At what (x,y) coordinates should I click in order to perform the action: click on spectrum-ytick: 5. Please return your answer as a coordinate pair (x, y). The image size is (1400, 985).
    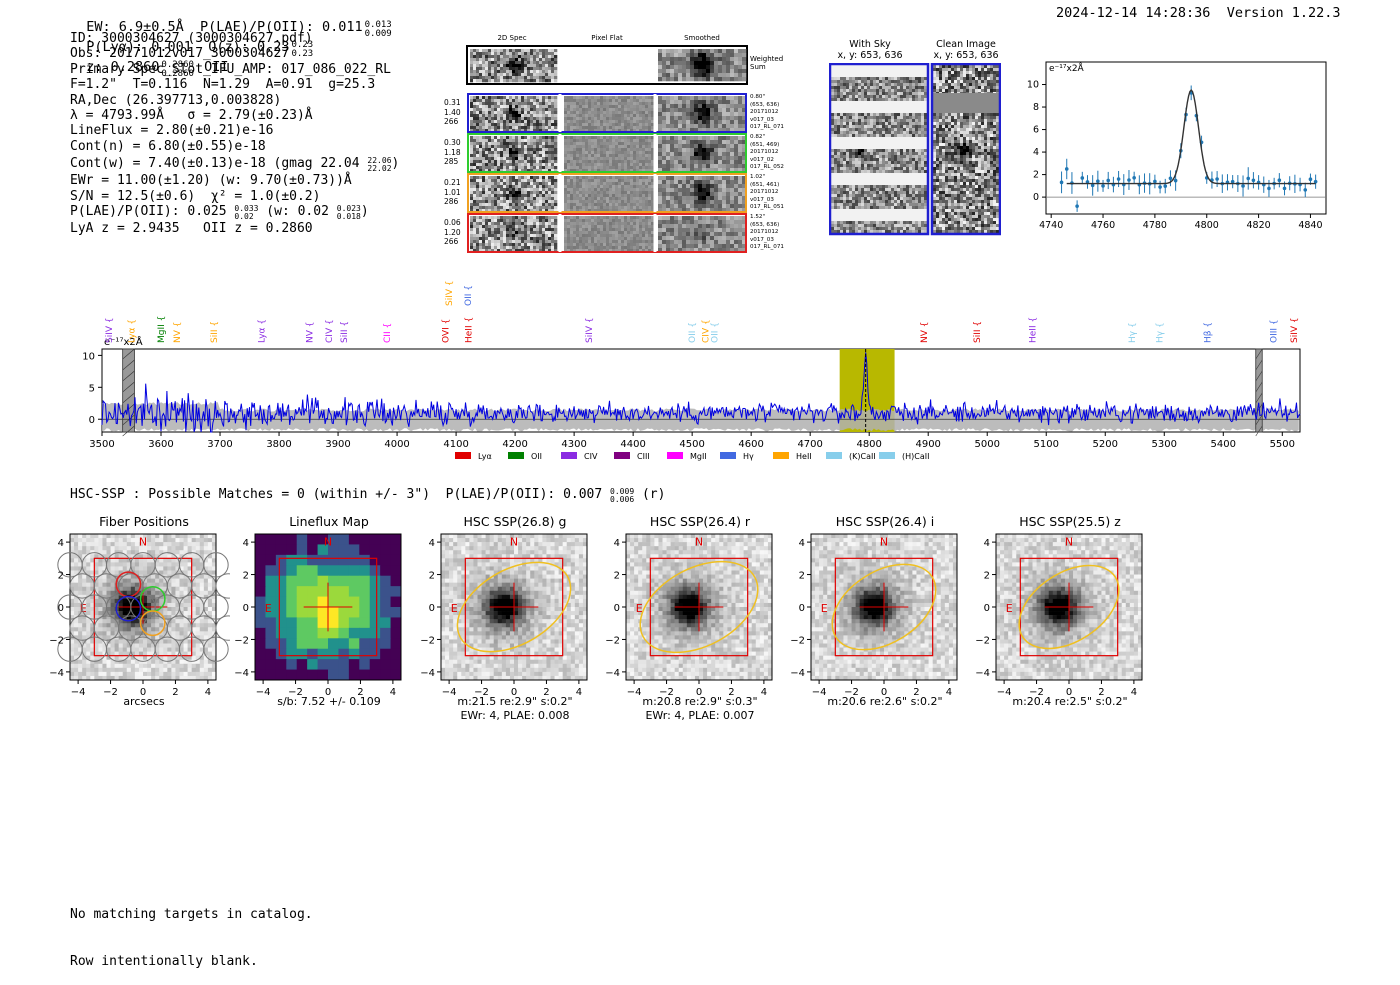
    Looking at the image, I should click on (92, 388).